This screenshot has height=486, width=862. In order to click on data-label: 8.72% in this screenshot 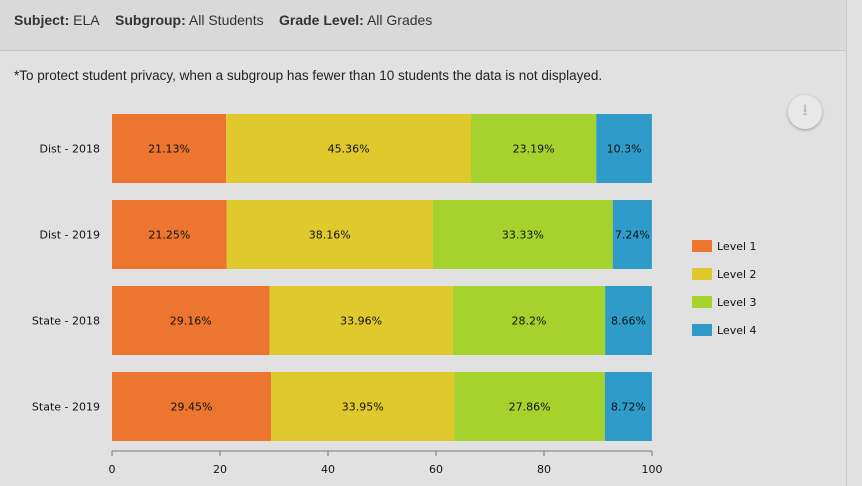, I will do `click(628, 407)`.